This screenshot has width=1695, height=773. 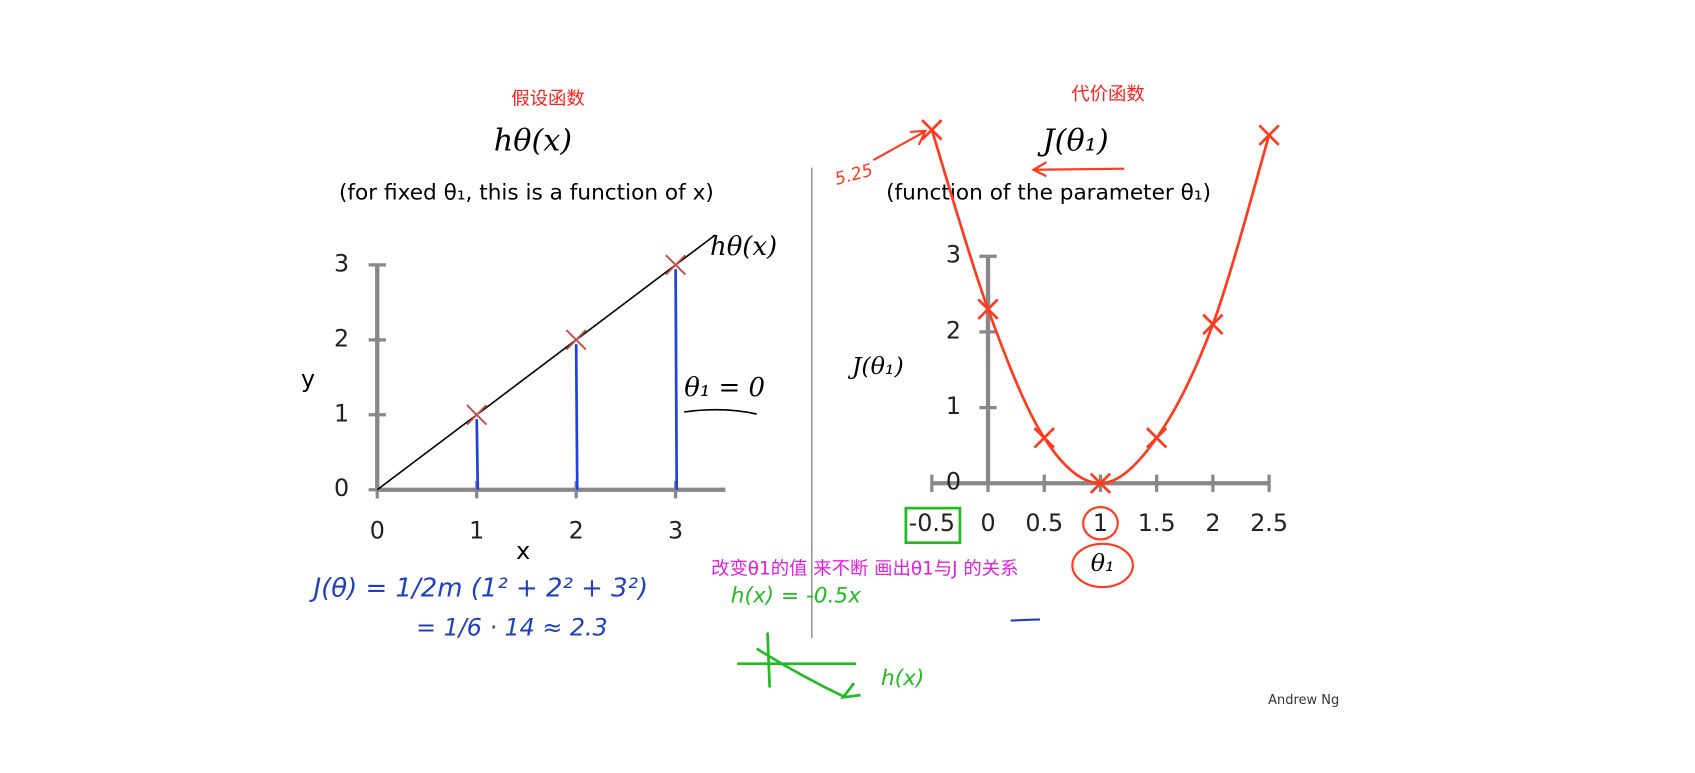 What do you see at coordinates (546, 362) in the screenshot?
I see `hypothesis-line` at bounding box center [546, 362].